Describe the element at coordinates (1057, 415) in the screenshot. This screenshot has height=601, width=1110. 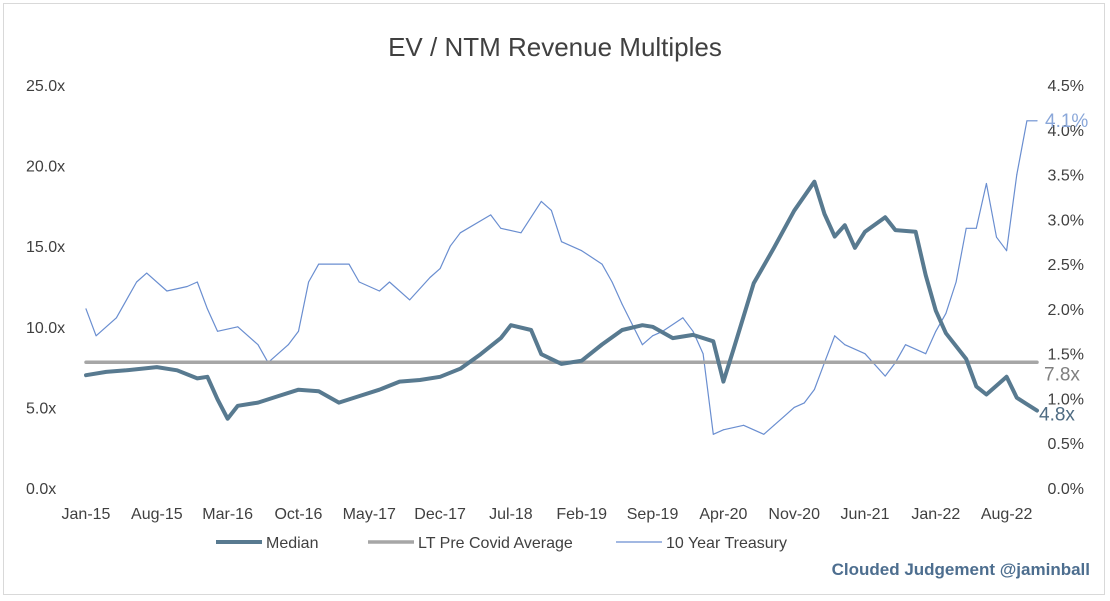
I see `median-end-label: 4.8x` at that location.